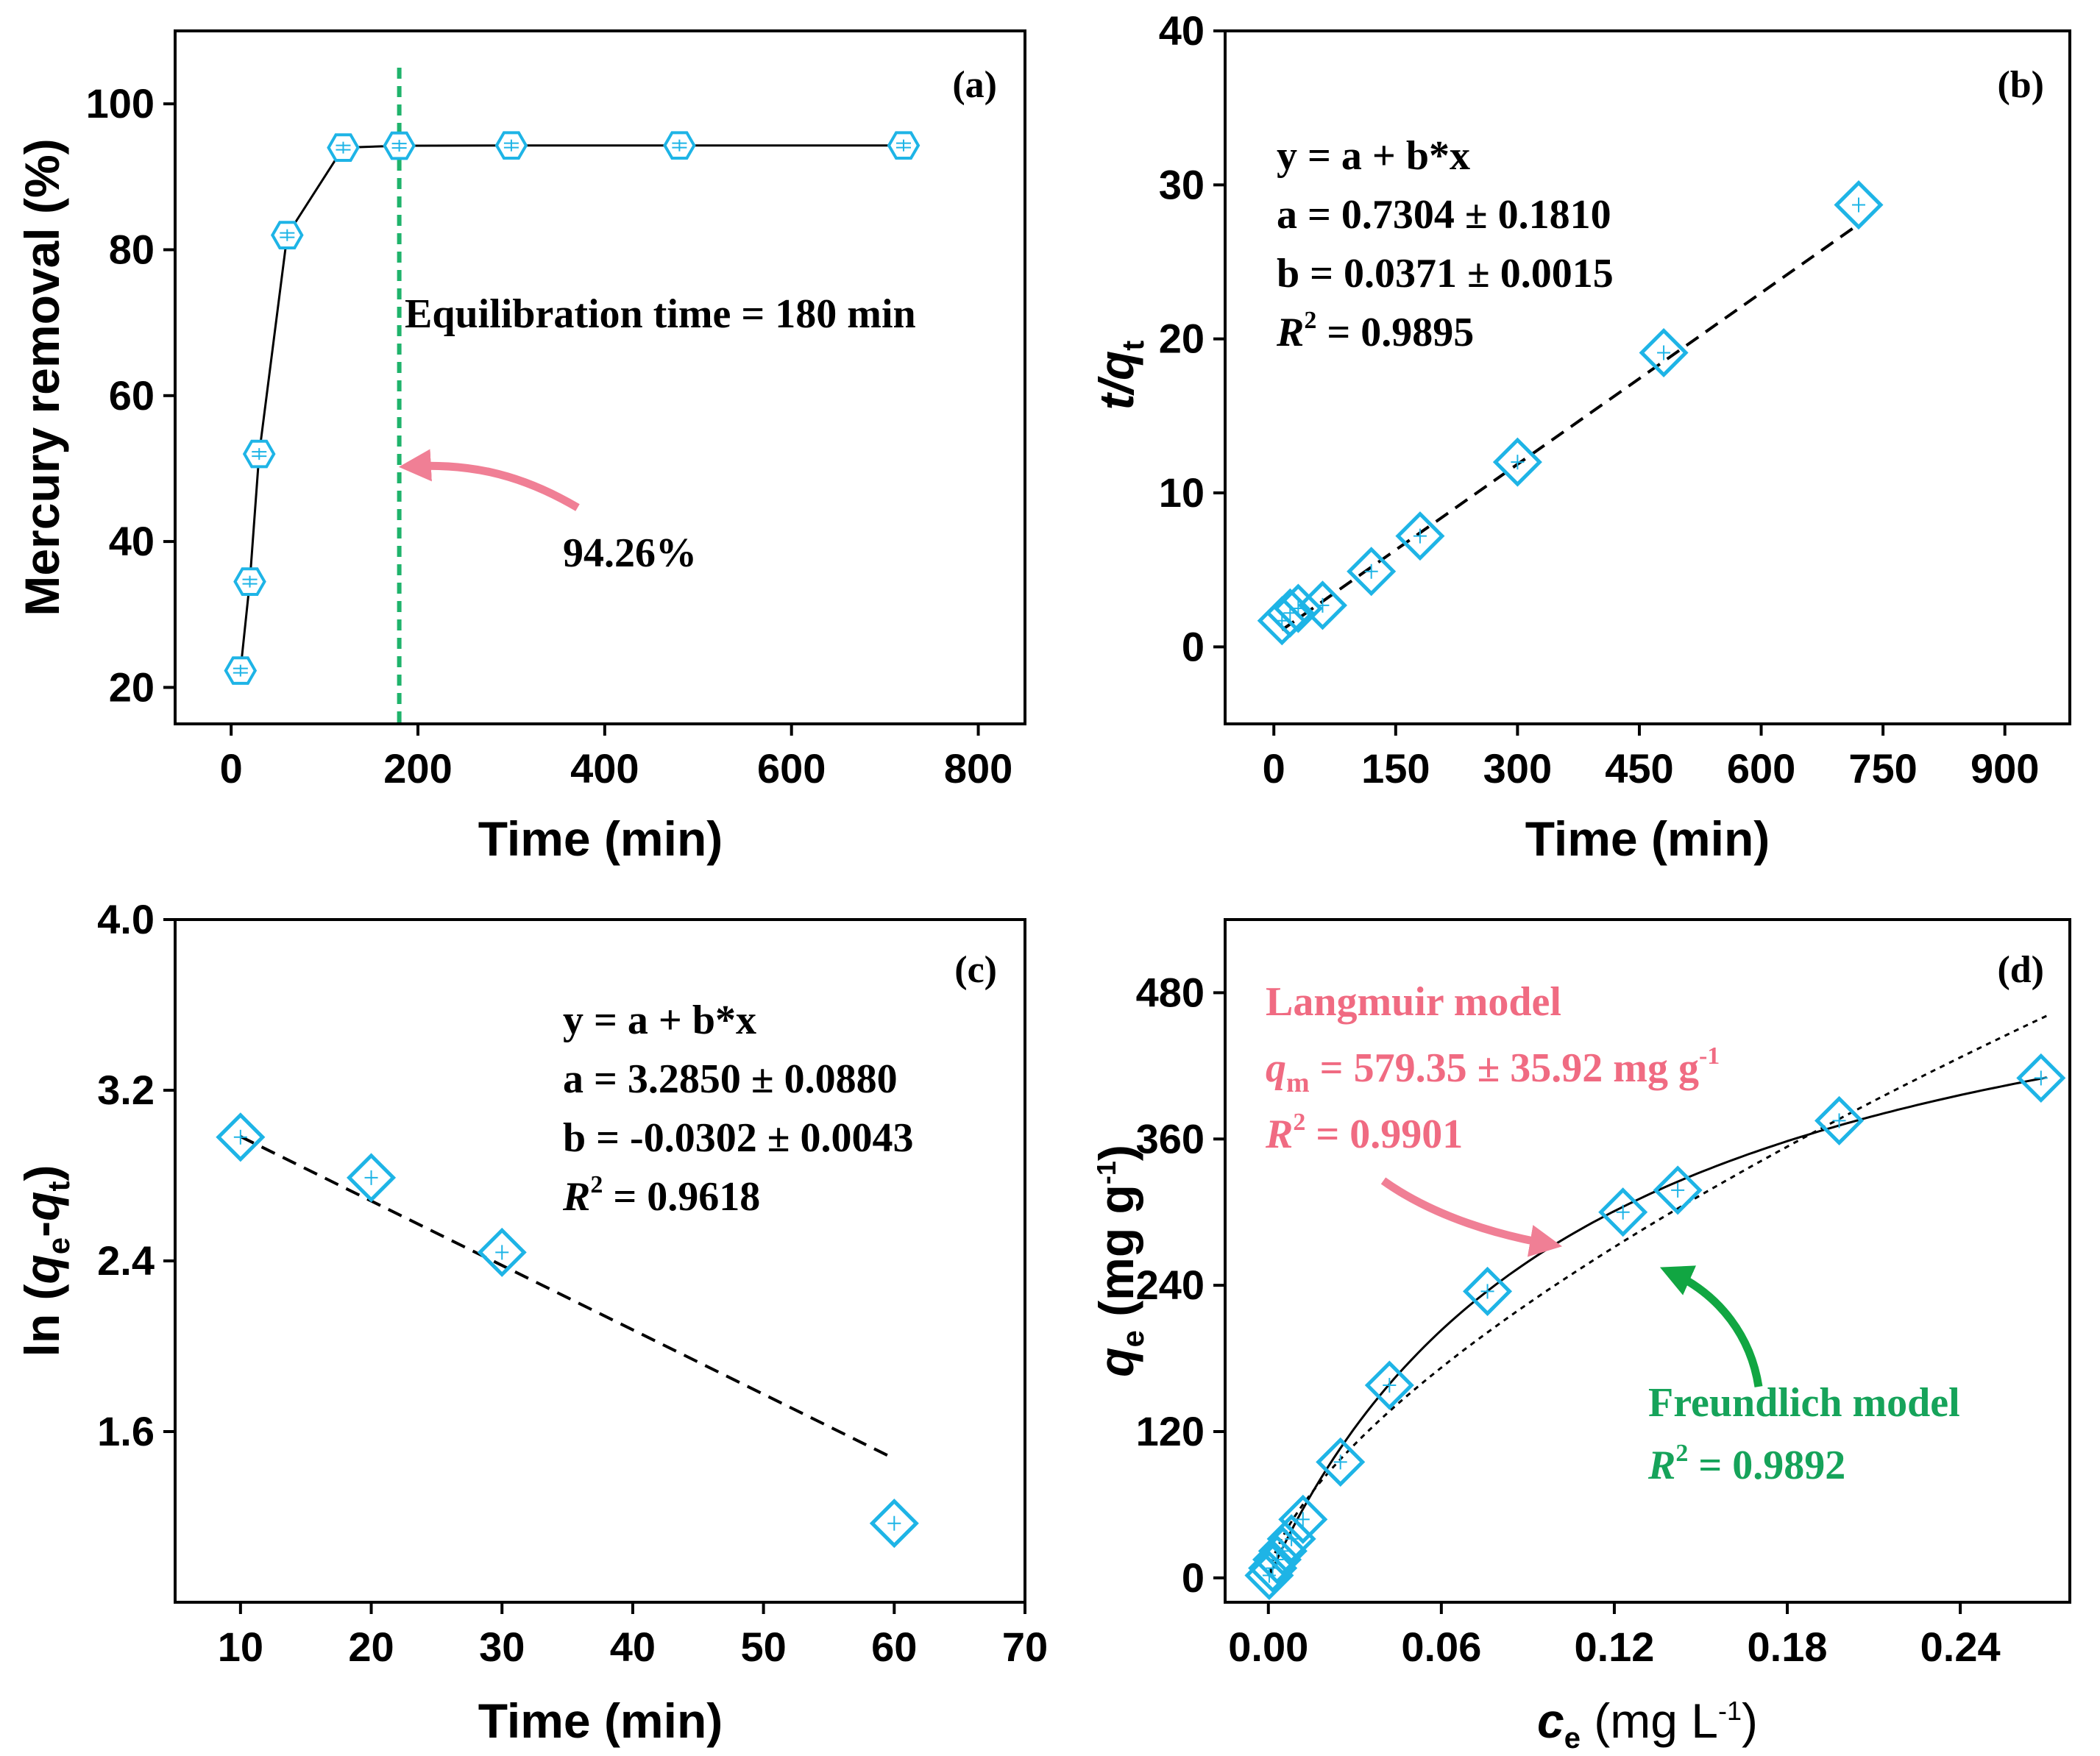  What do you see at coordinates (1445, 273) in the screenshot?
I see `b-eq-line3: b = 0.0371 ± 0.0015` at bounding box center [1445, 273].